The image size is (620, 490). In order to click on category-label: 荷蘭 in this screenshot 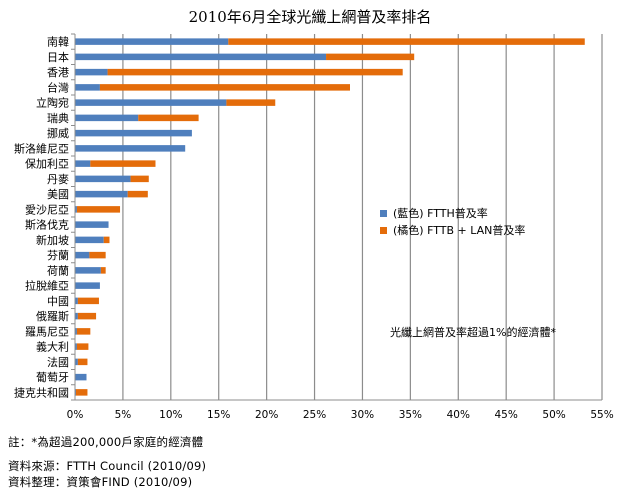, I will do `click(58, 270)`.